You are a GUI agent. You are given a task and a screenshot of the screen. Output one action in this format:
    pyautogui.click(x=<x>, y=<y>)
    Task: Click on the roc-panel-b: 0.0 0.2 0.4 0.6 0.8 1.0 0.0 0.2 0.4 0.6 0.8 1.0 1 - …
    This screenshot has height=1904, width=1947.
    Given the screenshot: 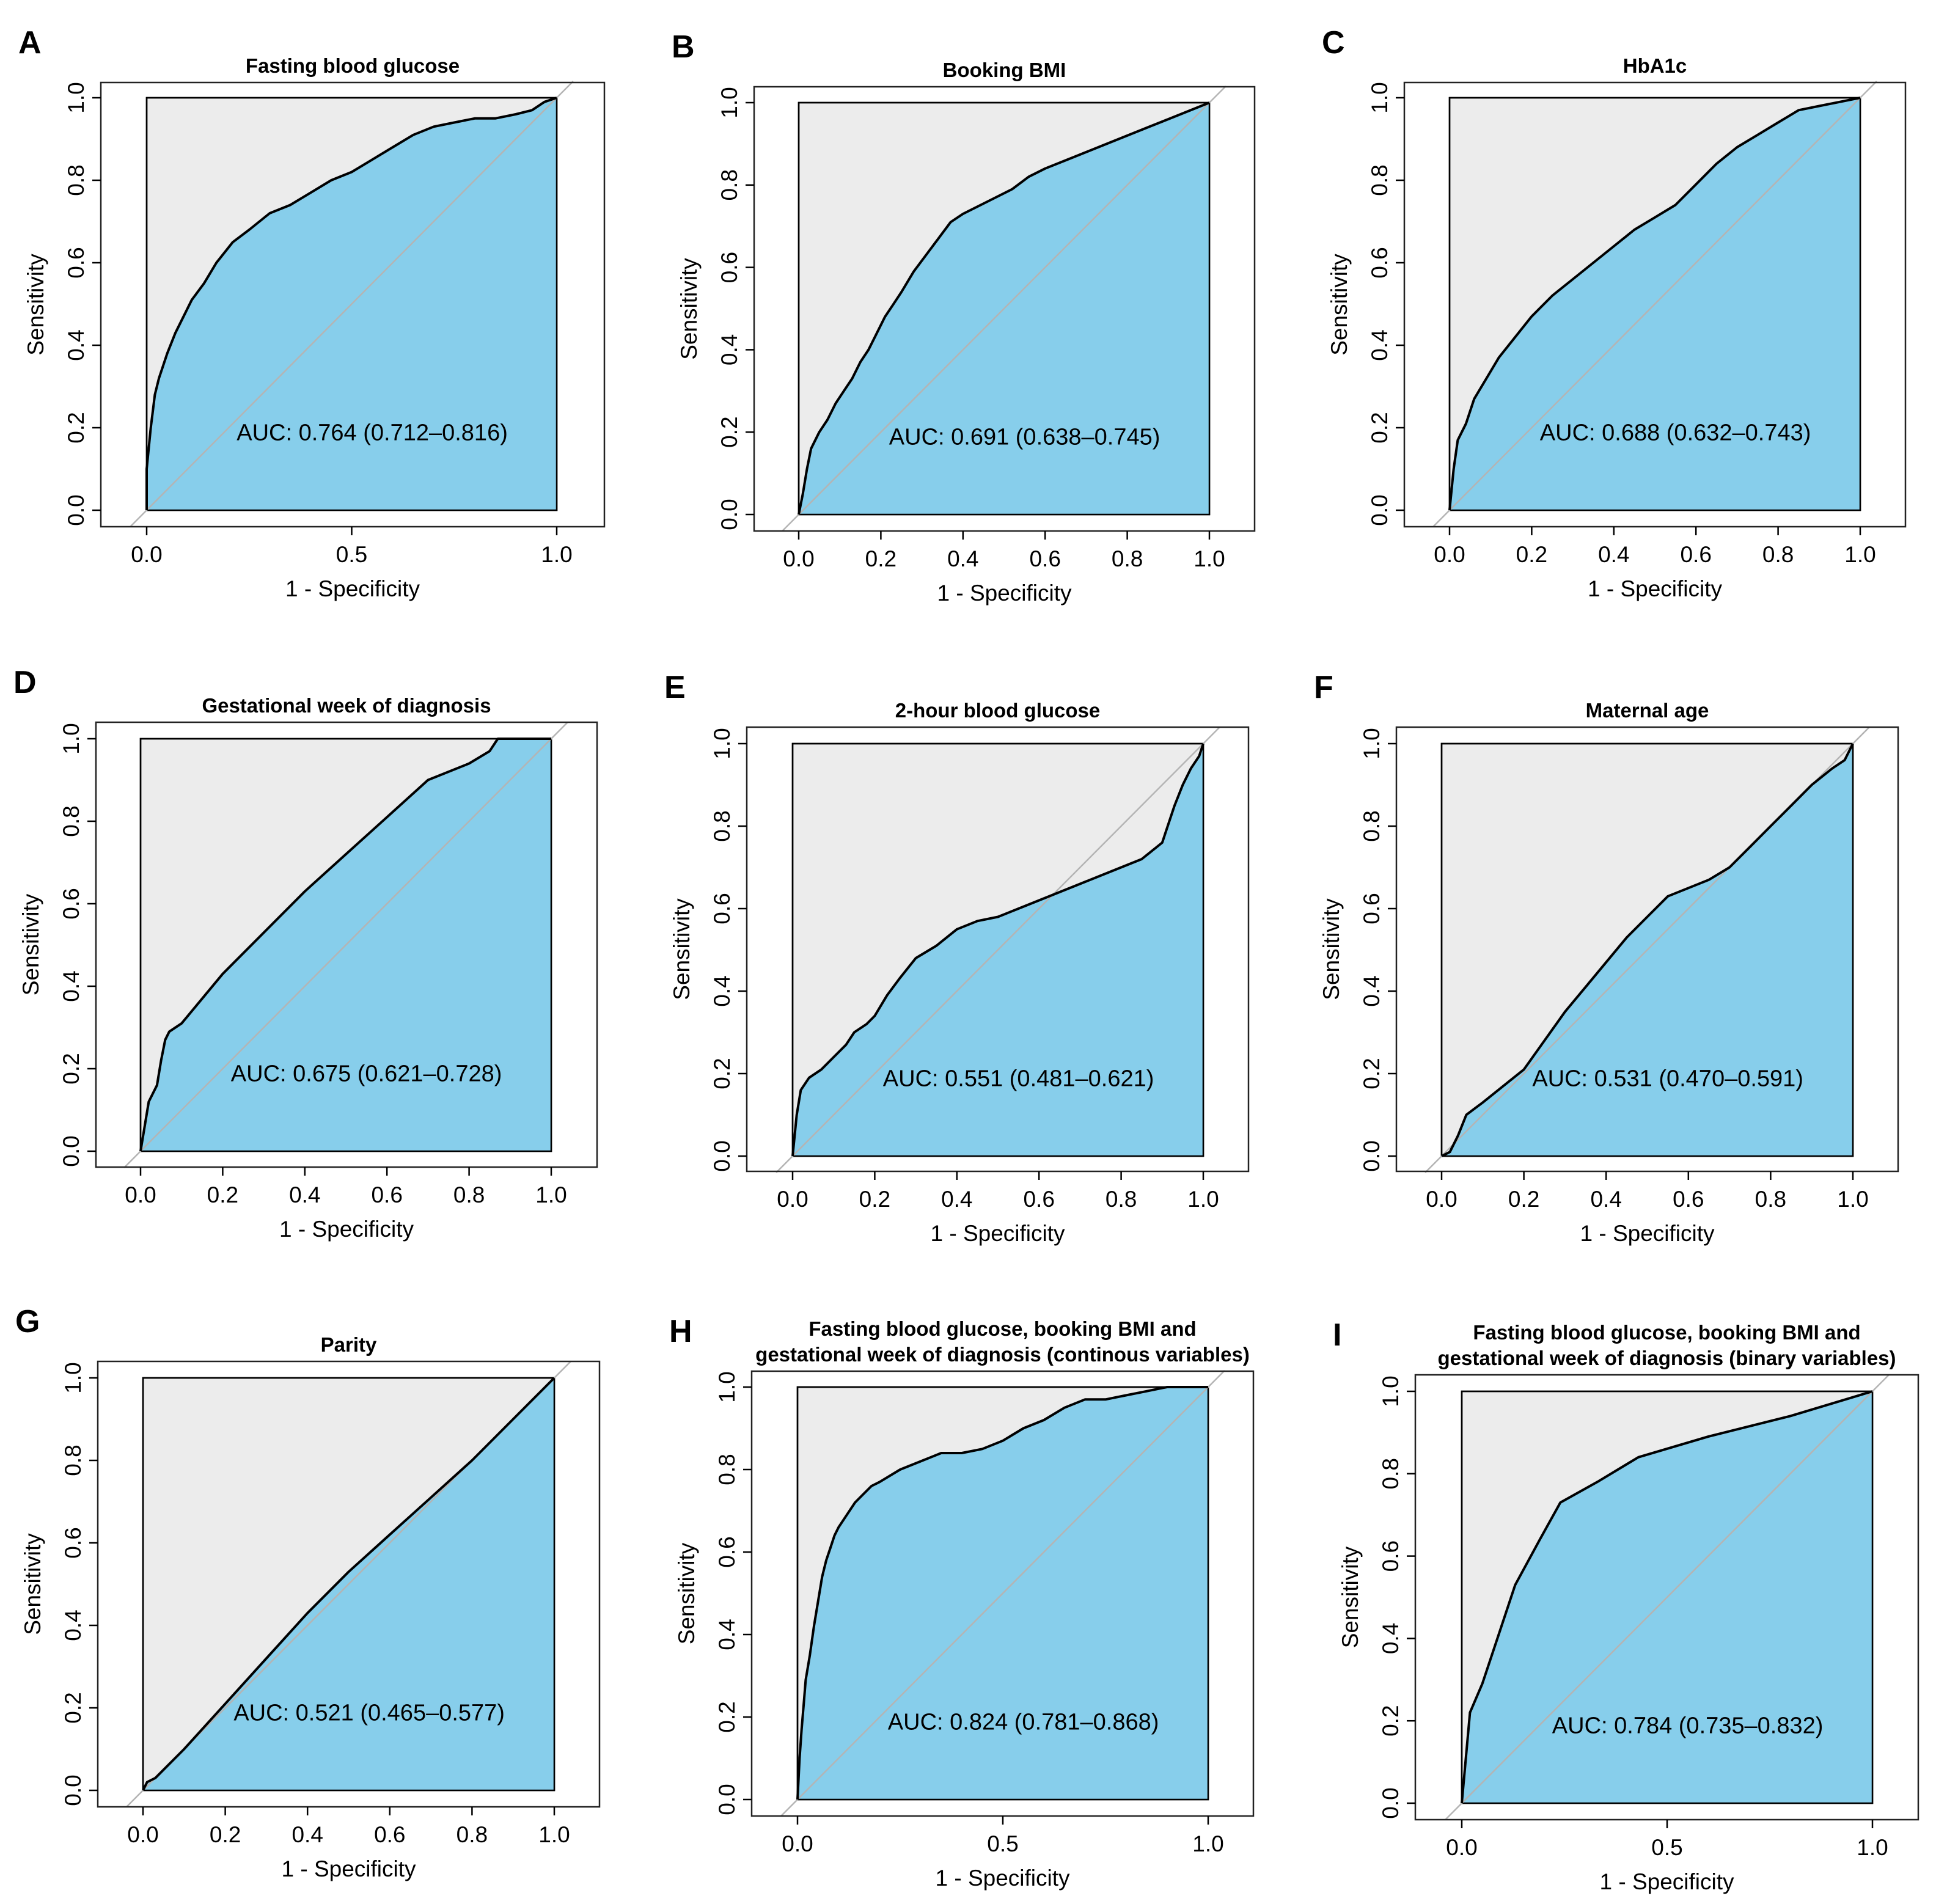 What is the action you would take?
    pyautogui.click(x=964, y=317)
    